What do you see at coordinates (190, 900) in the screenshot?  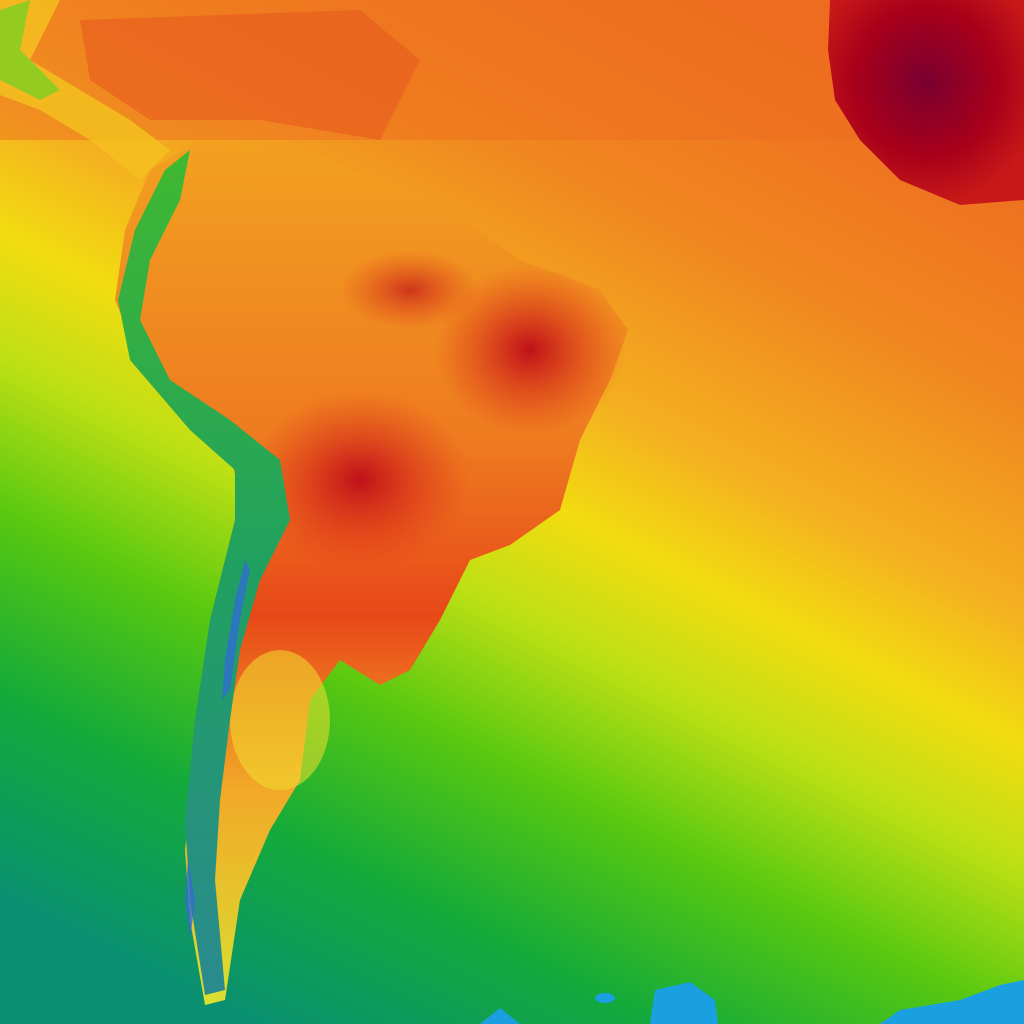 I see `patagonia-icefield` at bounding box center [190, 900].